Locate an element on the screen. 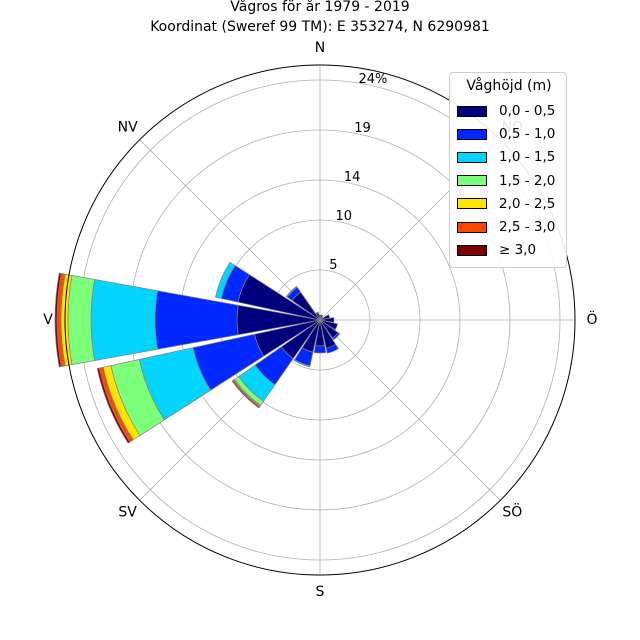 The width and height of the screenshot is (640, 640). legend-label: 0,5 - 1,0 is located at coordinates (527, 134).